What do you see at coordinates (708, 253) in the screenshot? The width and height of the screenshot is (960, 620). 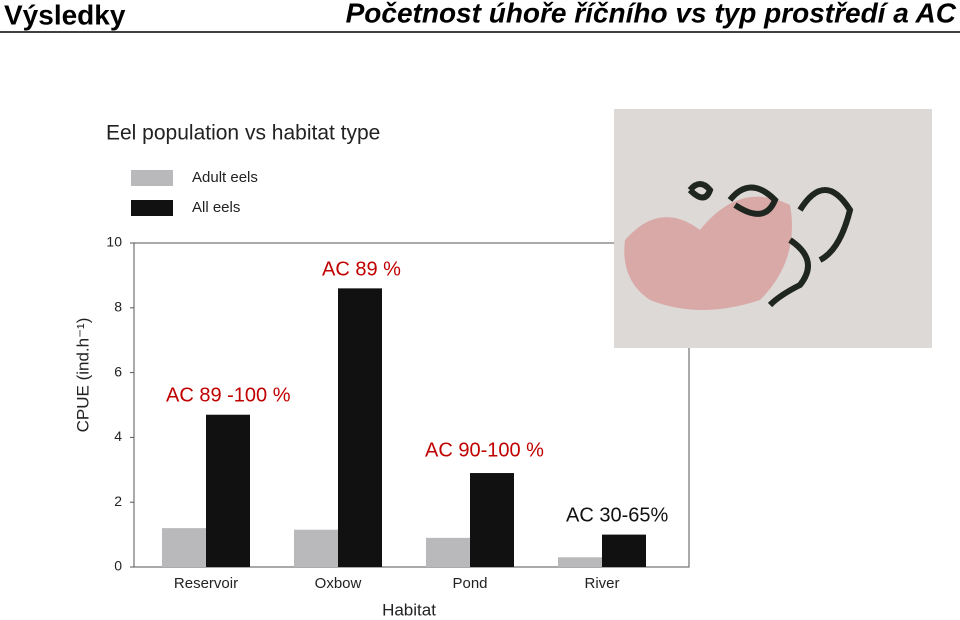 I see `photo-tissue` at bounding box center [708, 253].